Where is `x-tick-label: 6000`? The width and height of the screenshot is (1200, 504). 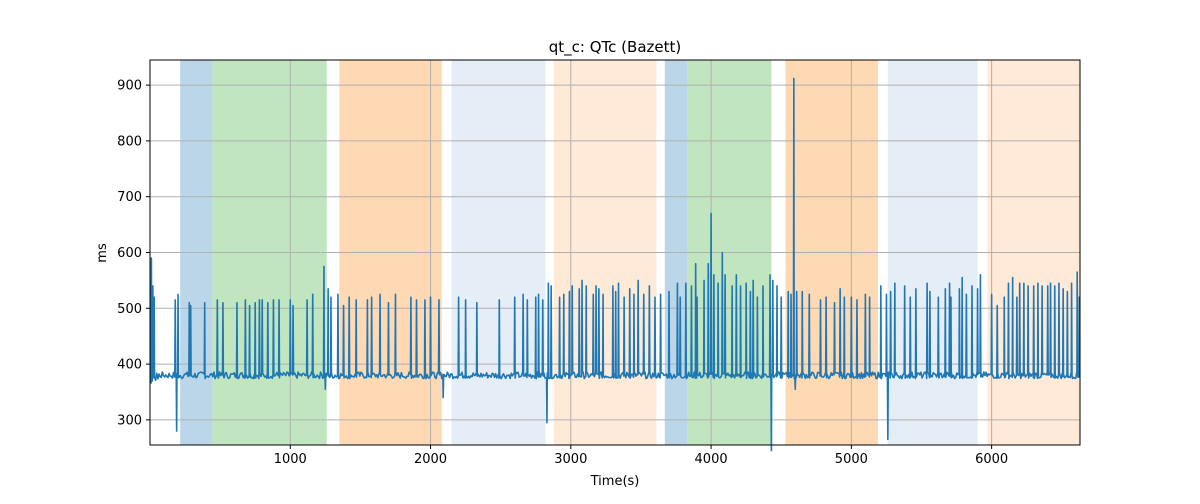
x-tick-label: 6000 is located at coordinates (991, 459).